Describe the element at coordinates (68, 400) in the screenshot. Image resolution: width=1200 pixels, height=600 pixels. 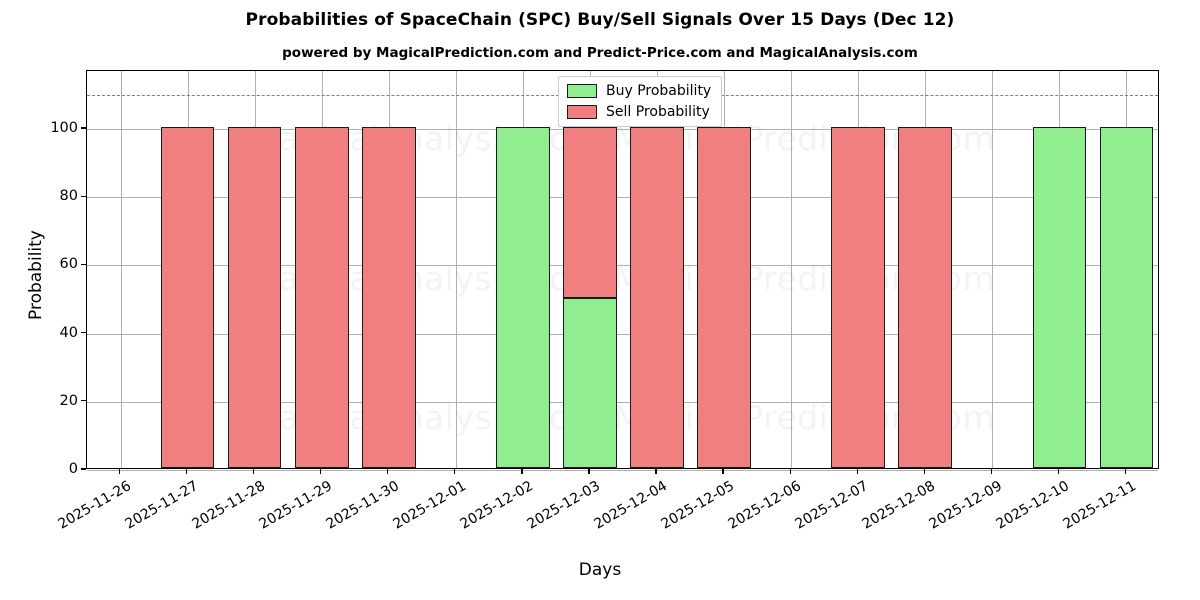
I see `y-tick-label: 20` at that location.